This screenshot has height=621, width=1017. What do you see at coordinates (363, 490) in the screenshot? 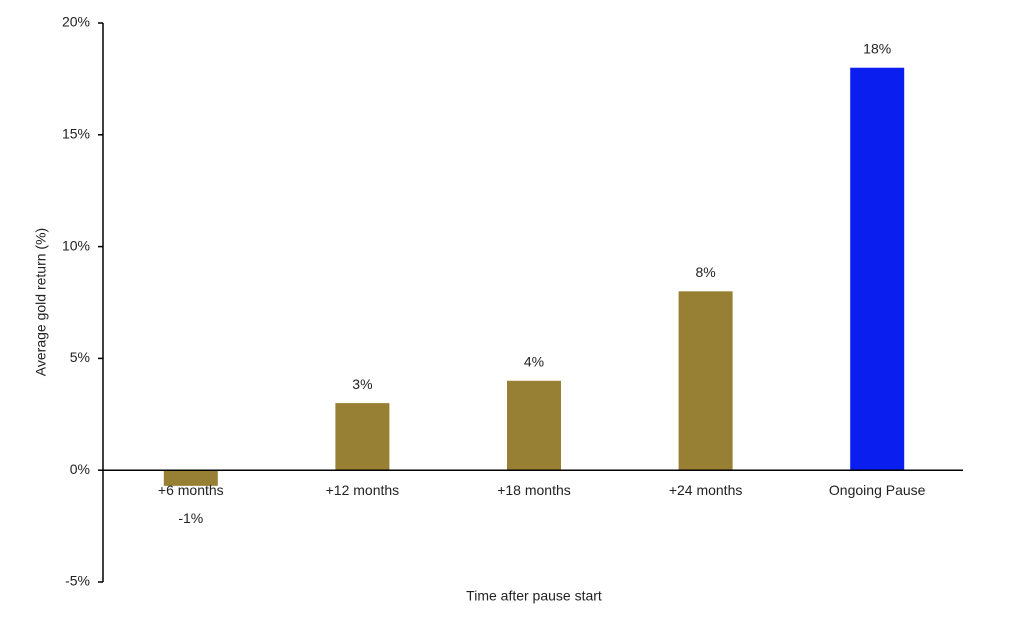
I see `x-tick-label: +12 months` at bounding box center [363, 490].